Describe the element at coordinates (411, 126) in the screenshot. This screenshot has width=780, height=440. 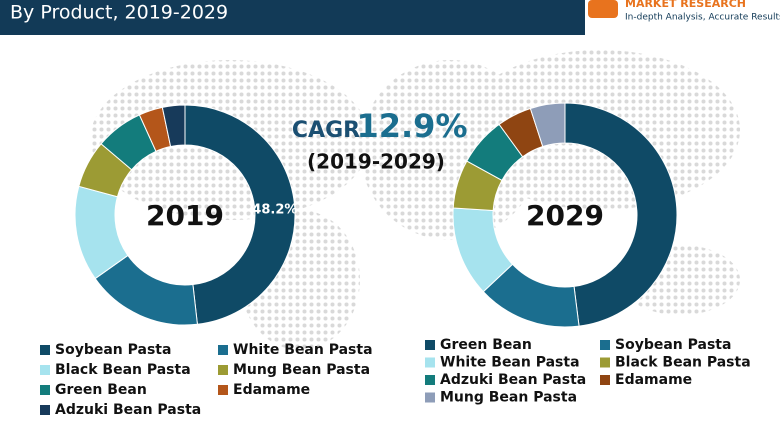
I see `cagr-value: 12.9%` at that location.